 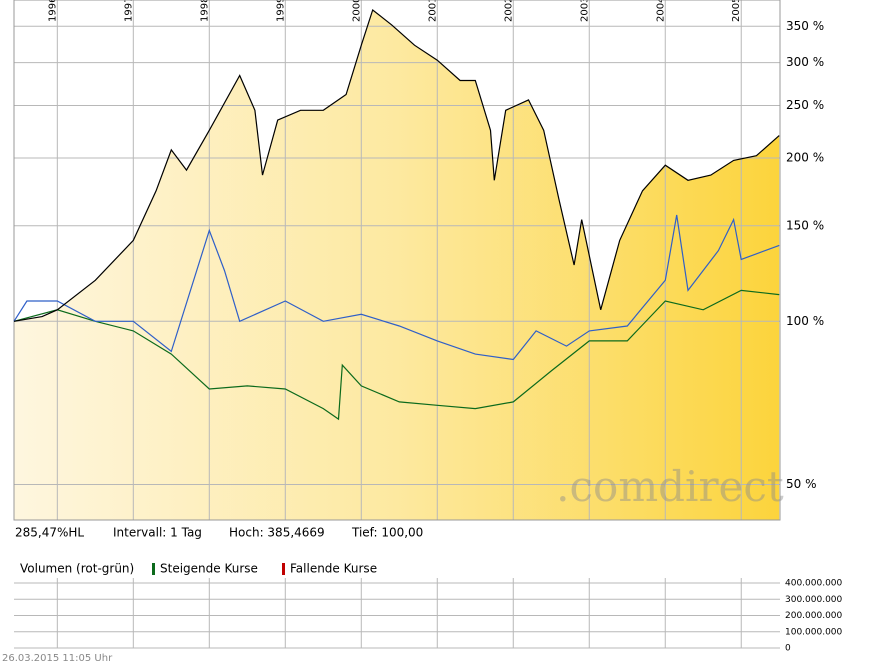 What do you see at coordinates (57, 658) in the screenshot?
I see `timestamp: 26.03.2015 11:05 Uhr` at bounding box center [57, 658].